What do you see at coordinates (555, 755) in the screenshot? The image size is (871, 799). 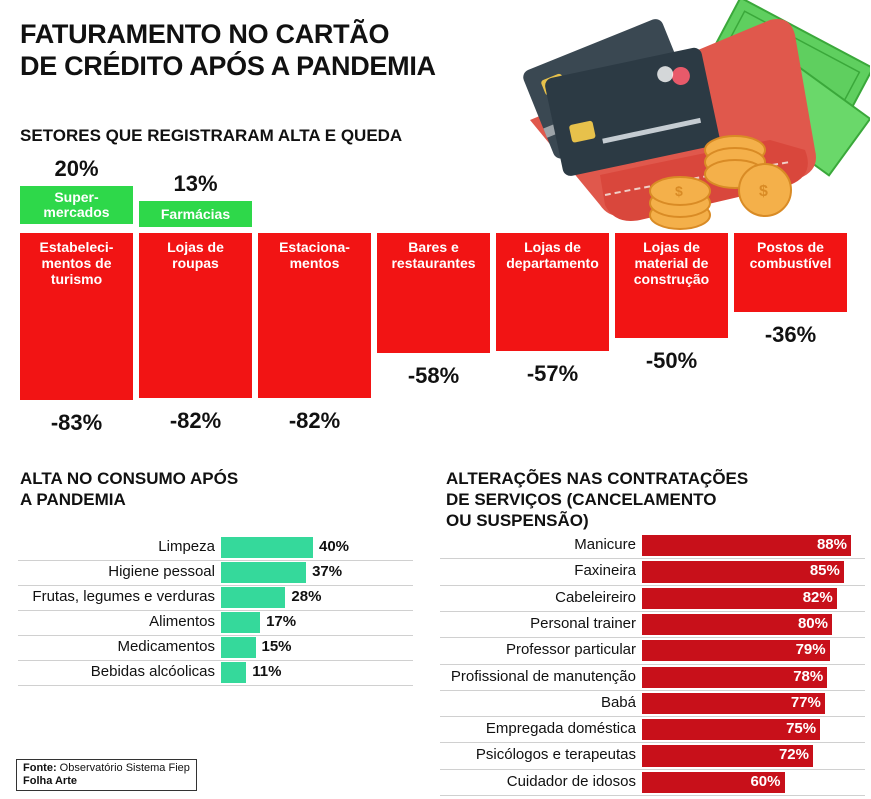 I see `category-label: Psicólogos e terapeutas` at bounding box center [555, 755].